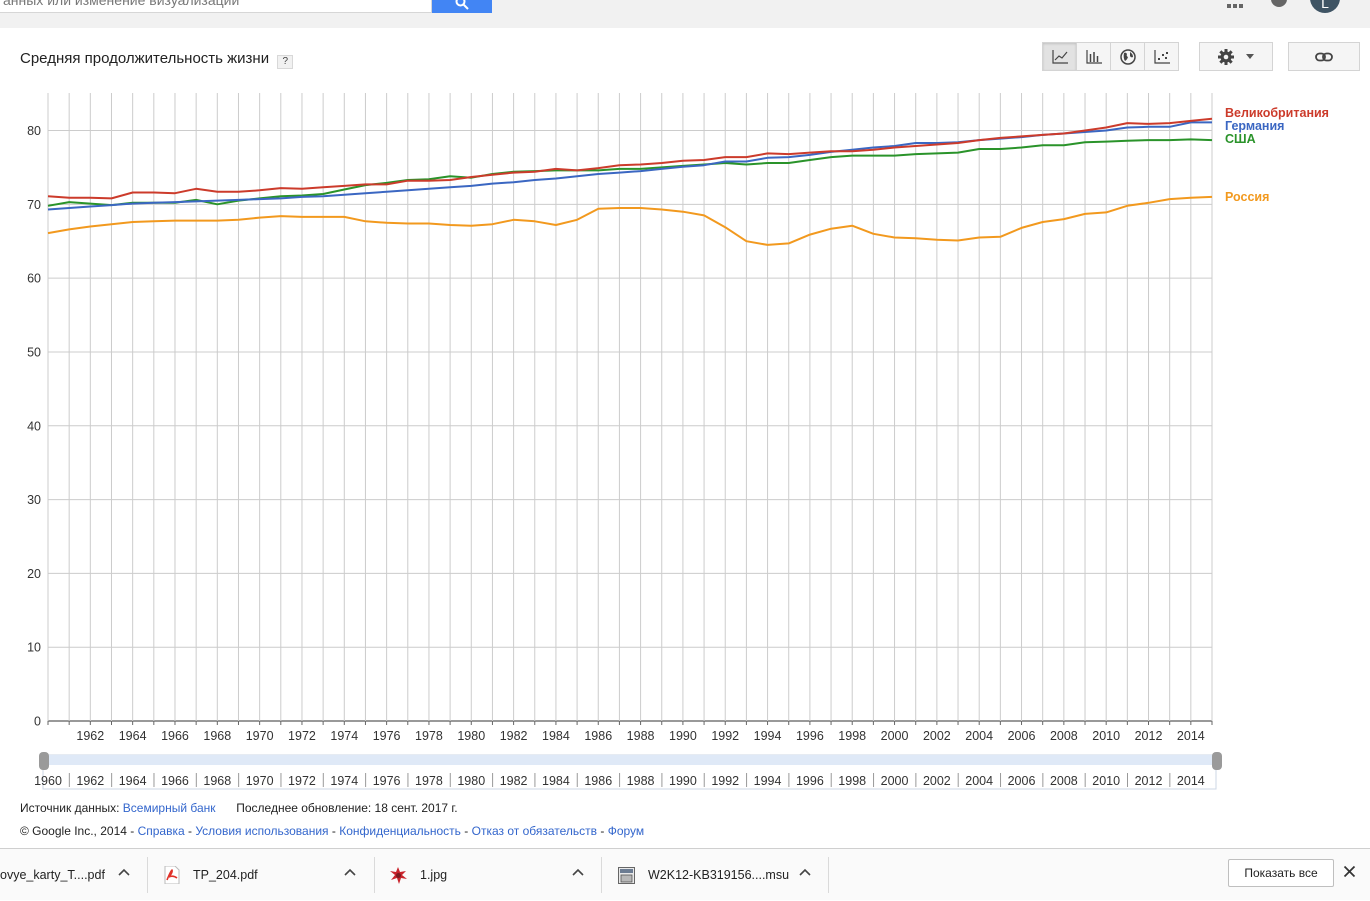  Describe the element at coordinates (260, 736) in the screenshot. I see `x-tick-label: 1970` at that location.